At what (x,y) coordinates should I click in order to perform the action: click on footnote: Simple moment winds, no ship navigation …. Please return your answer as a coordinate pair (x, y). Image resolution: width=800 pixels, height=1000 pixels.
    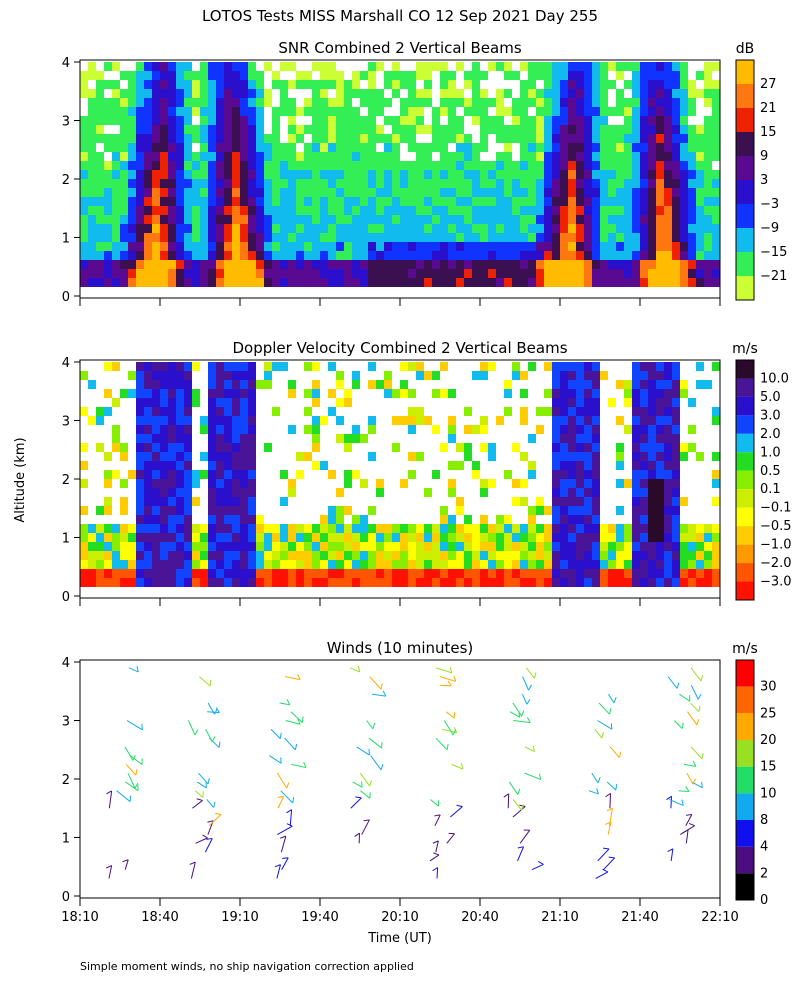
    Looking at the image, I should click on (247, 966).